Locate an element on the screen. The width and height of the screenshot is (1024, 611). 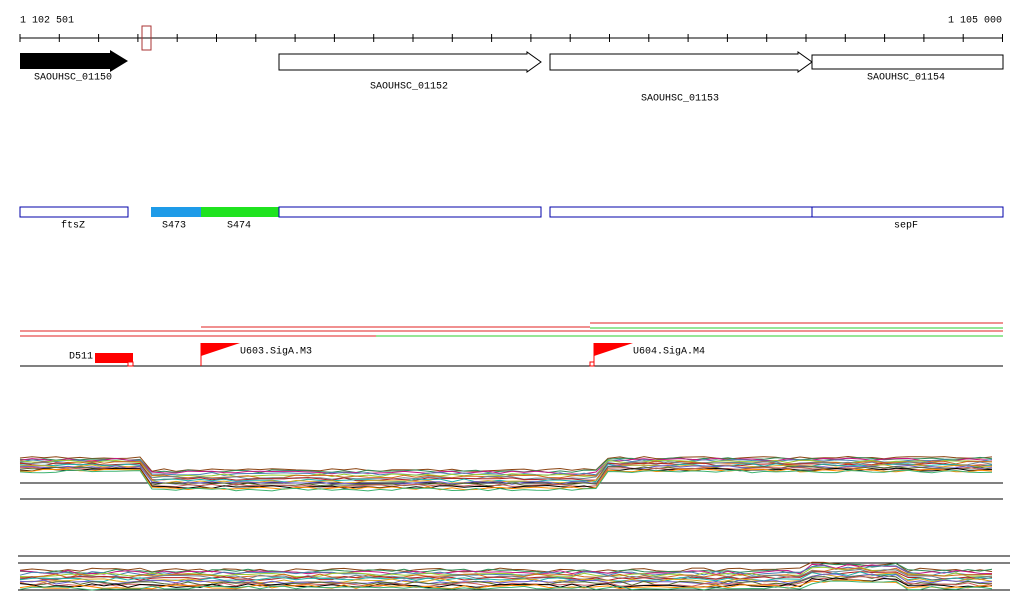
transcript-label: S473 is located at coordinates (174, 226).